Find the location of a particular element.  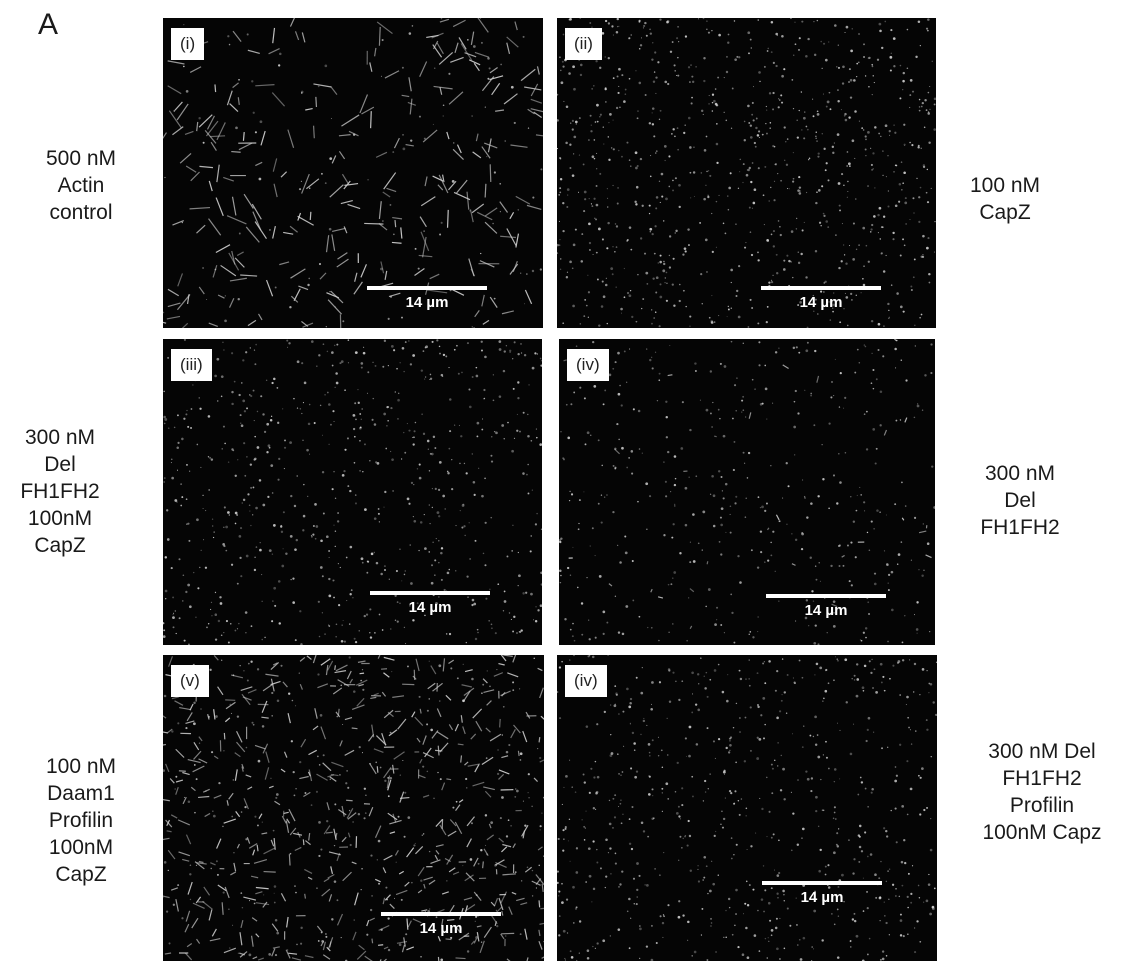

micrograph-panel-vi: (iv) 14 µm is located at coordinates (747, 808).